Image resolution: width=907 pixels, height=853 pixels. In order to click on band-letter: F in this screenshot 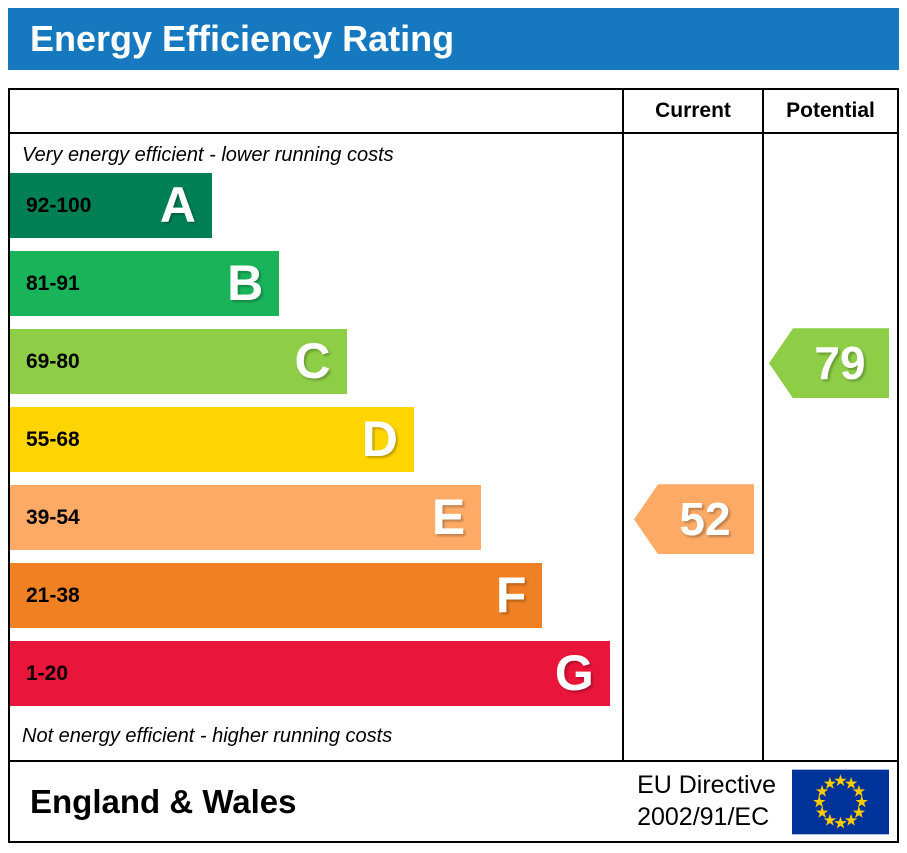, I will do `click(511, 594)`.